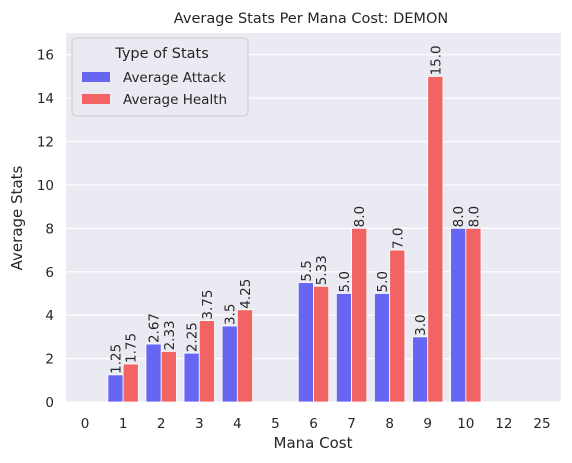 The height and width of the screenshot is (463, 572). I want to click on bar-value-label: 2.67, so click(155, 328).